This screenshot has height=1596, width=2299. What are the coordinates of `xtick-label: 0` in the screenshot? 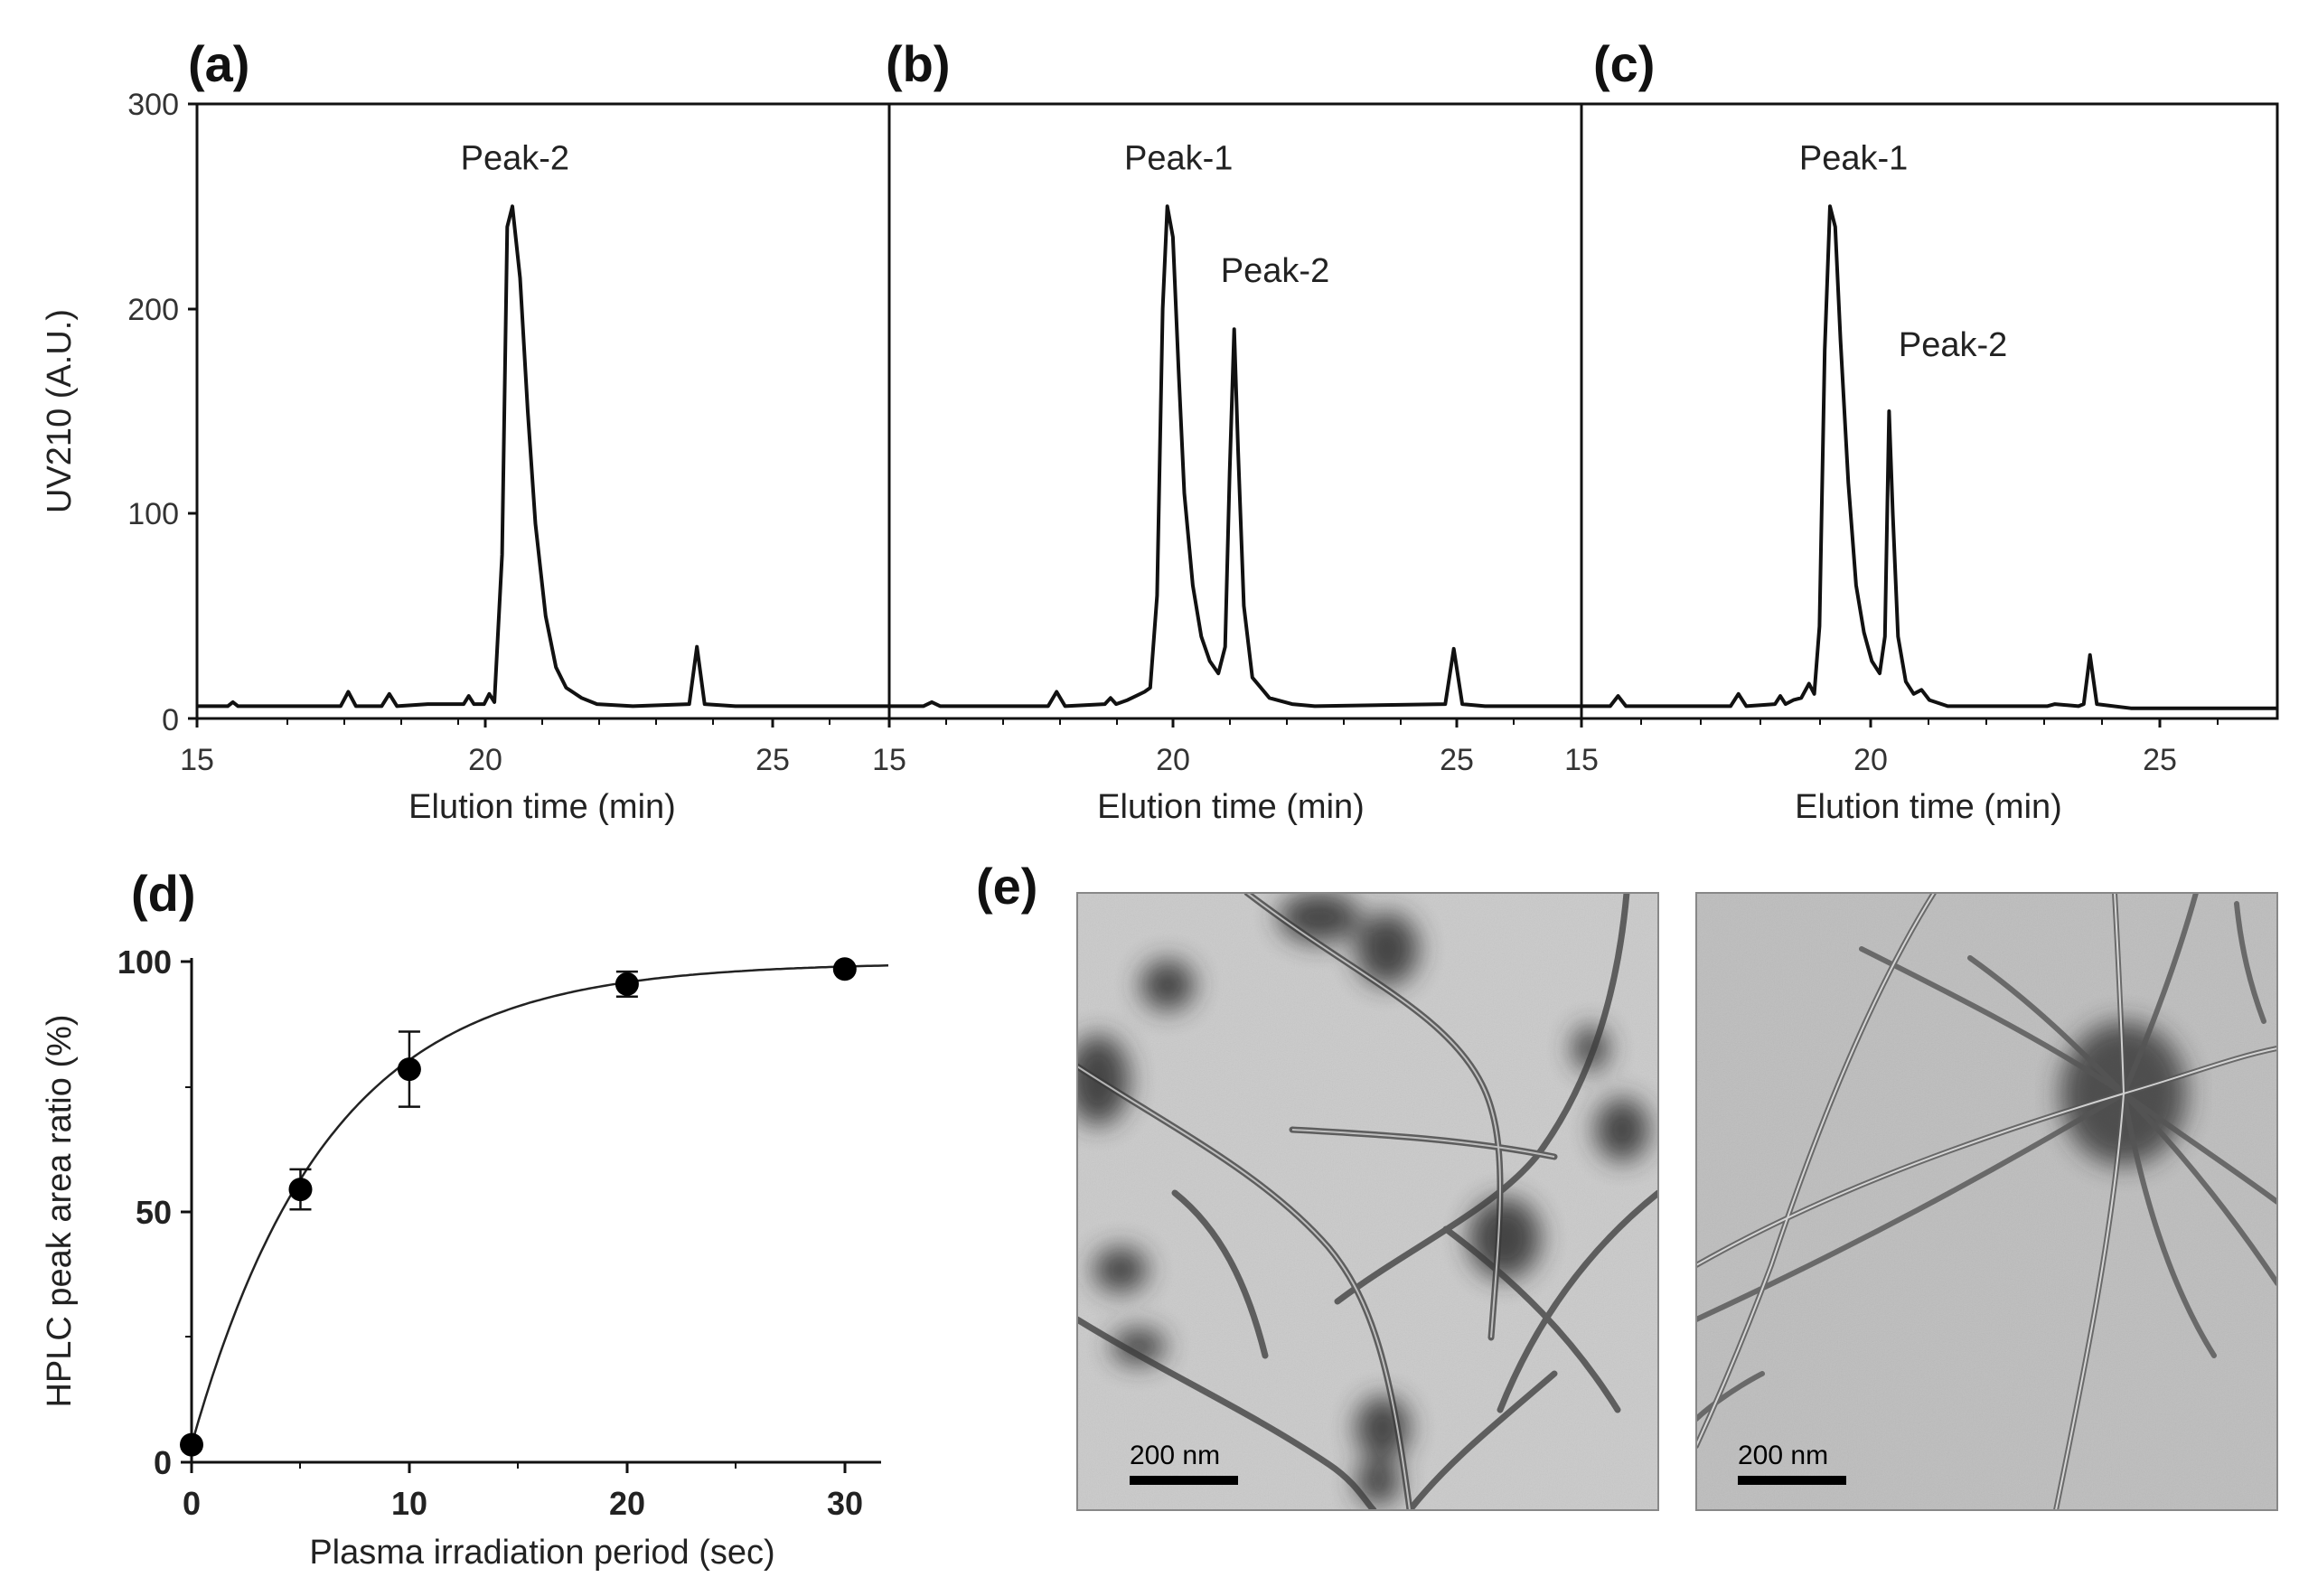 It's located at (192, 1503).